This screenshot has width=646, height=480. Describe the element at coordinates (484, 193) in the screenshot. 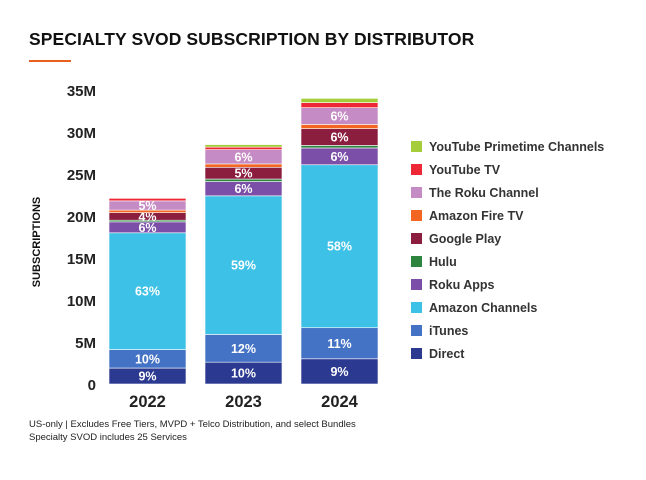

I see `legend-label: The Roku Channel` at that location.